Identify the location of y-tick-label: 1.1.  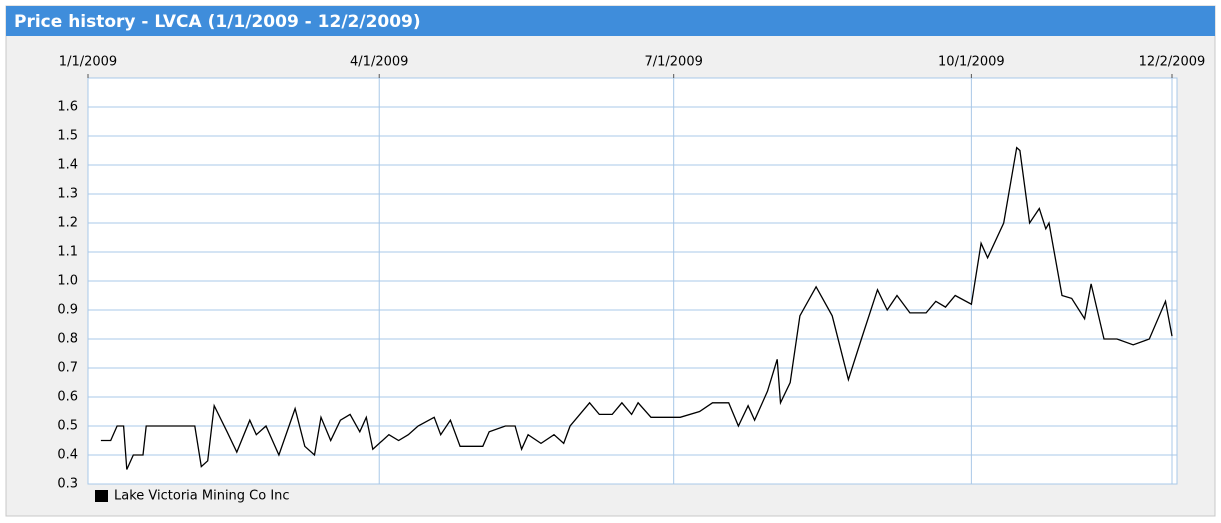
(67, 252).